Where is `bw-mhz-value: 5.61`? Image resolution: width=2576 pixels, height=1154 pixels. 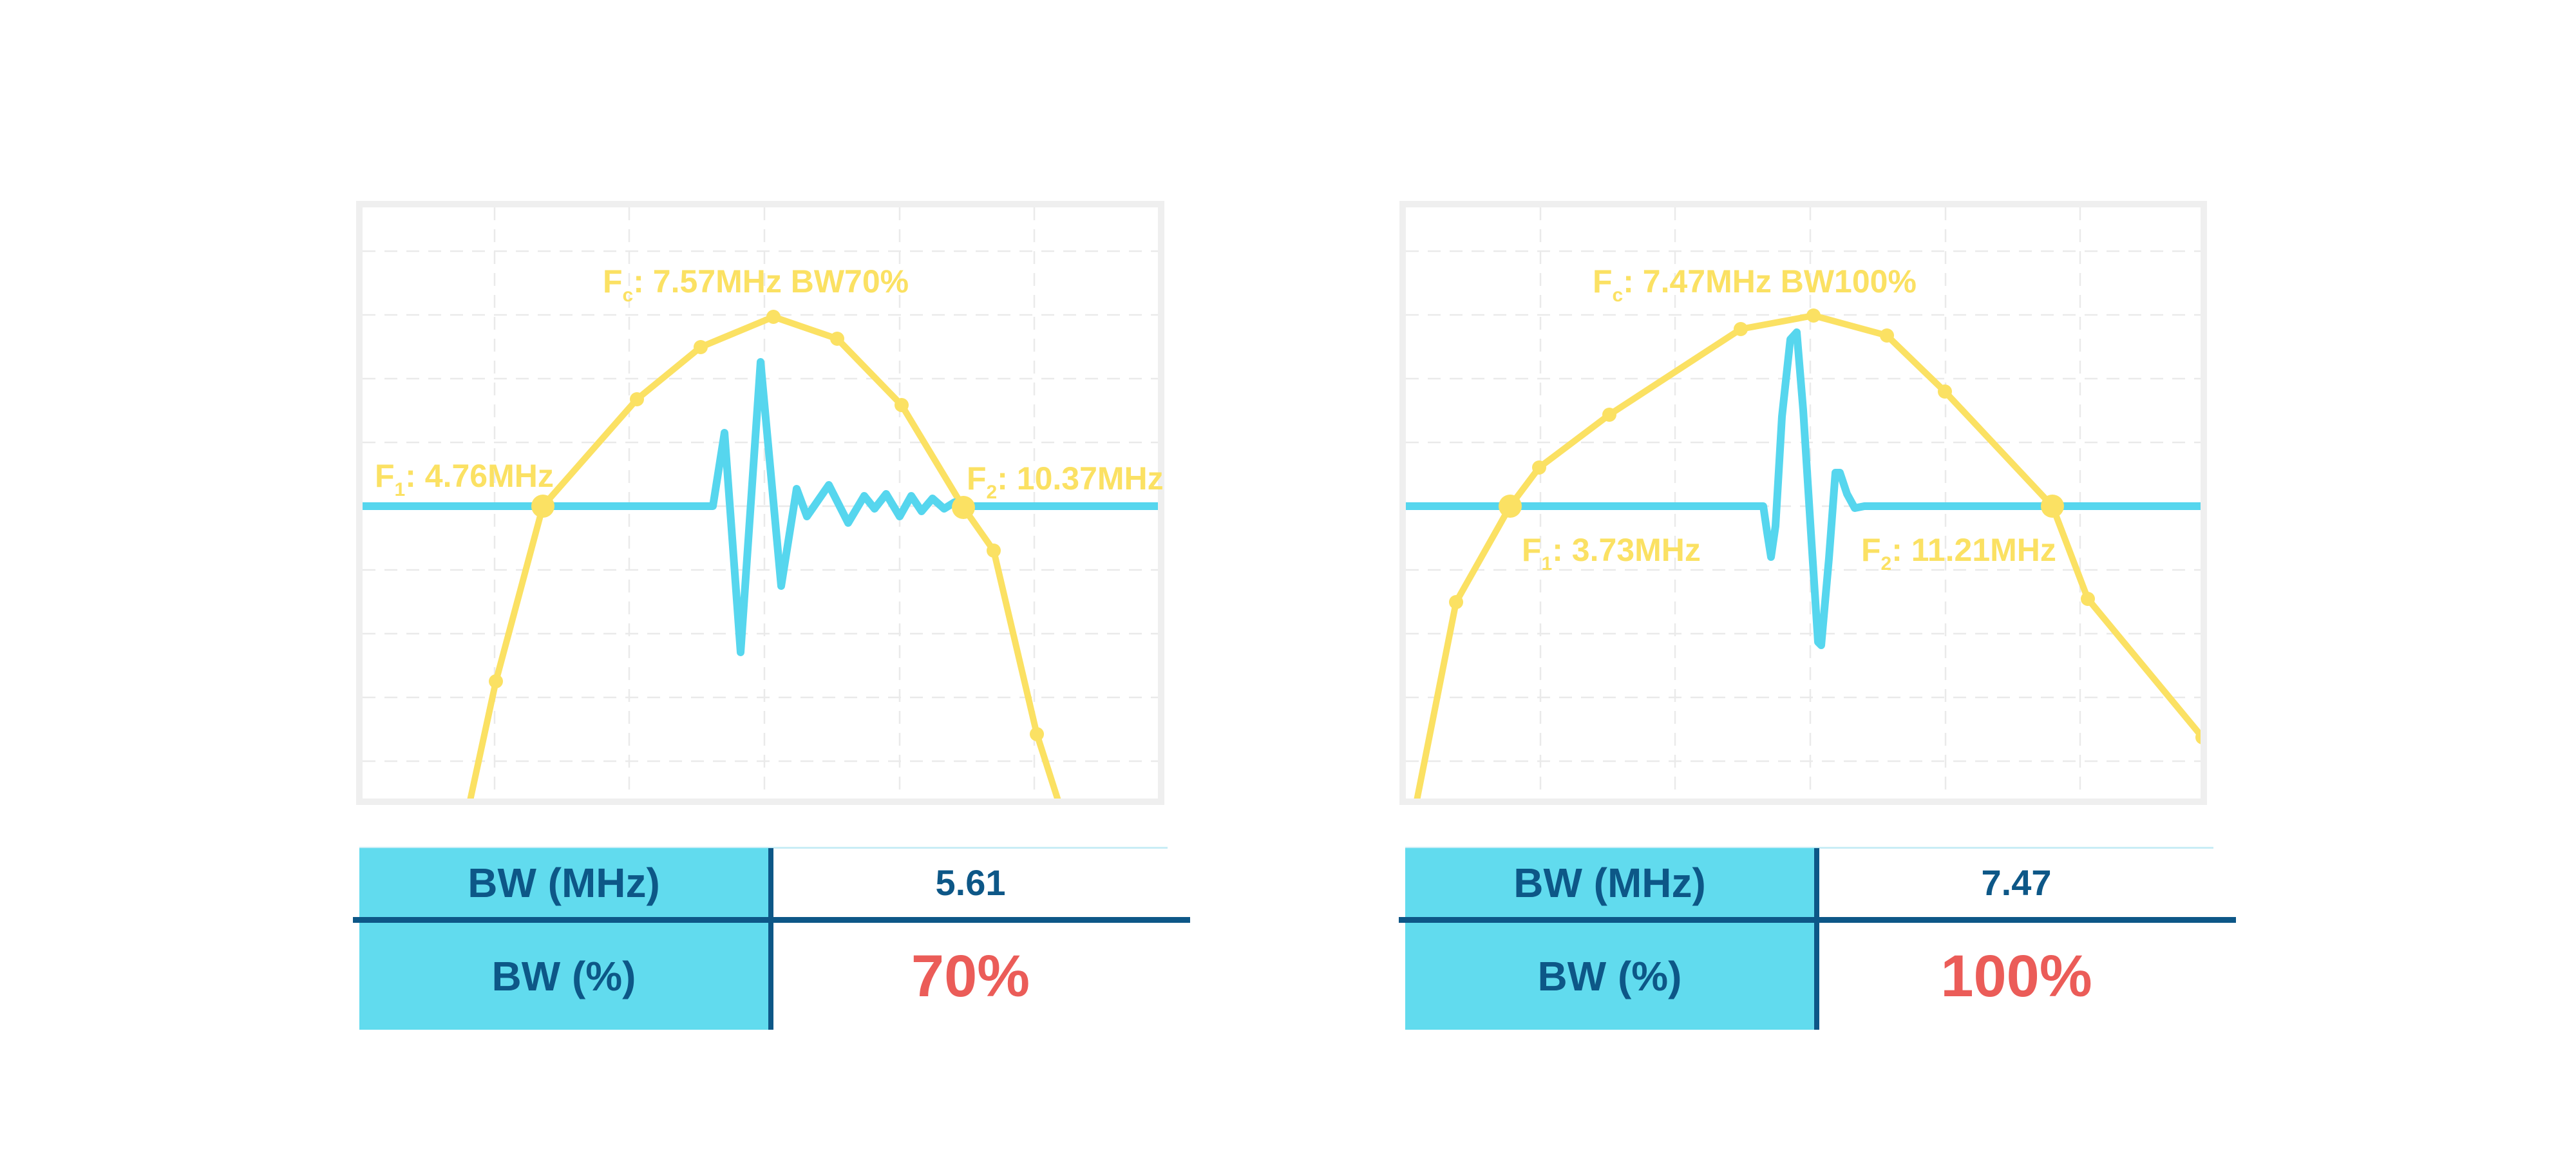
bw-mhz-value: 5.61 is located at coordinates (971, 883).